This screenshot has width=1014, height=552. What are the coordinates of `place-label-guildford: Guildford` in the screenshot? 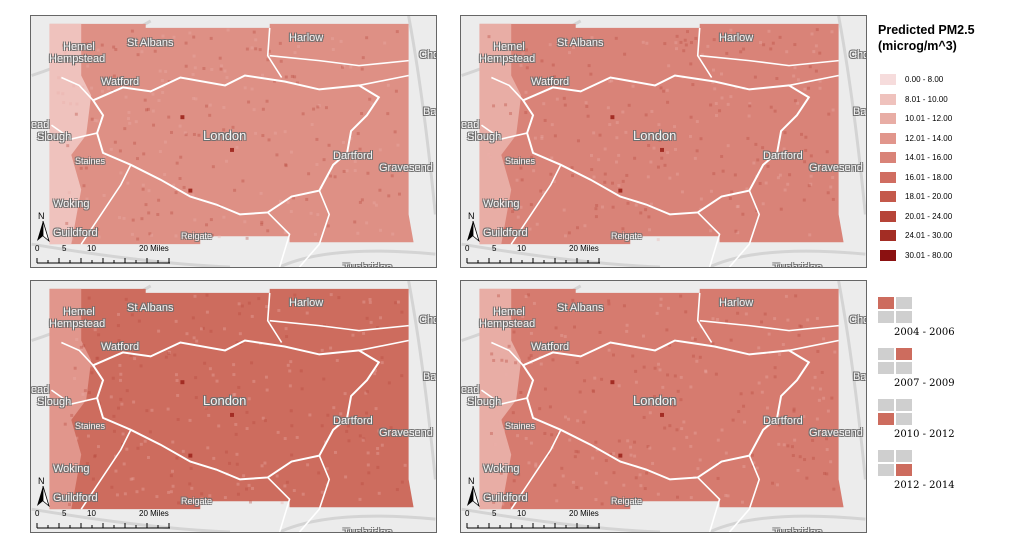 It's located at (505, 233).